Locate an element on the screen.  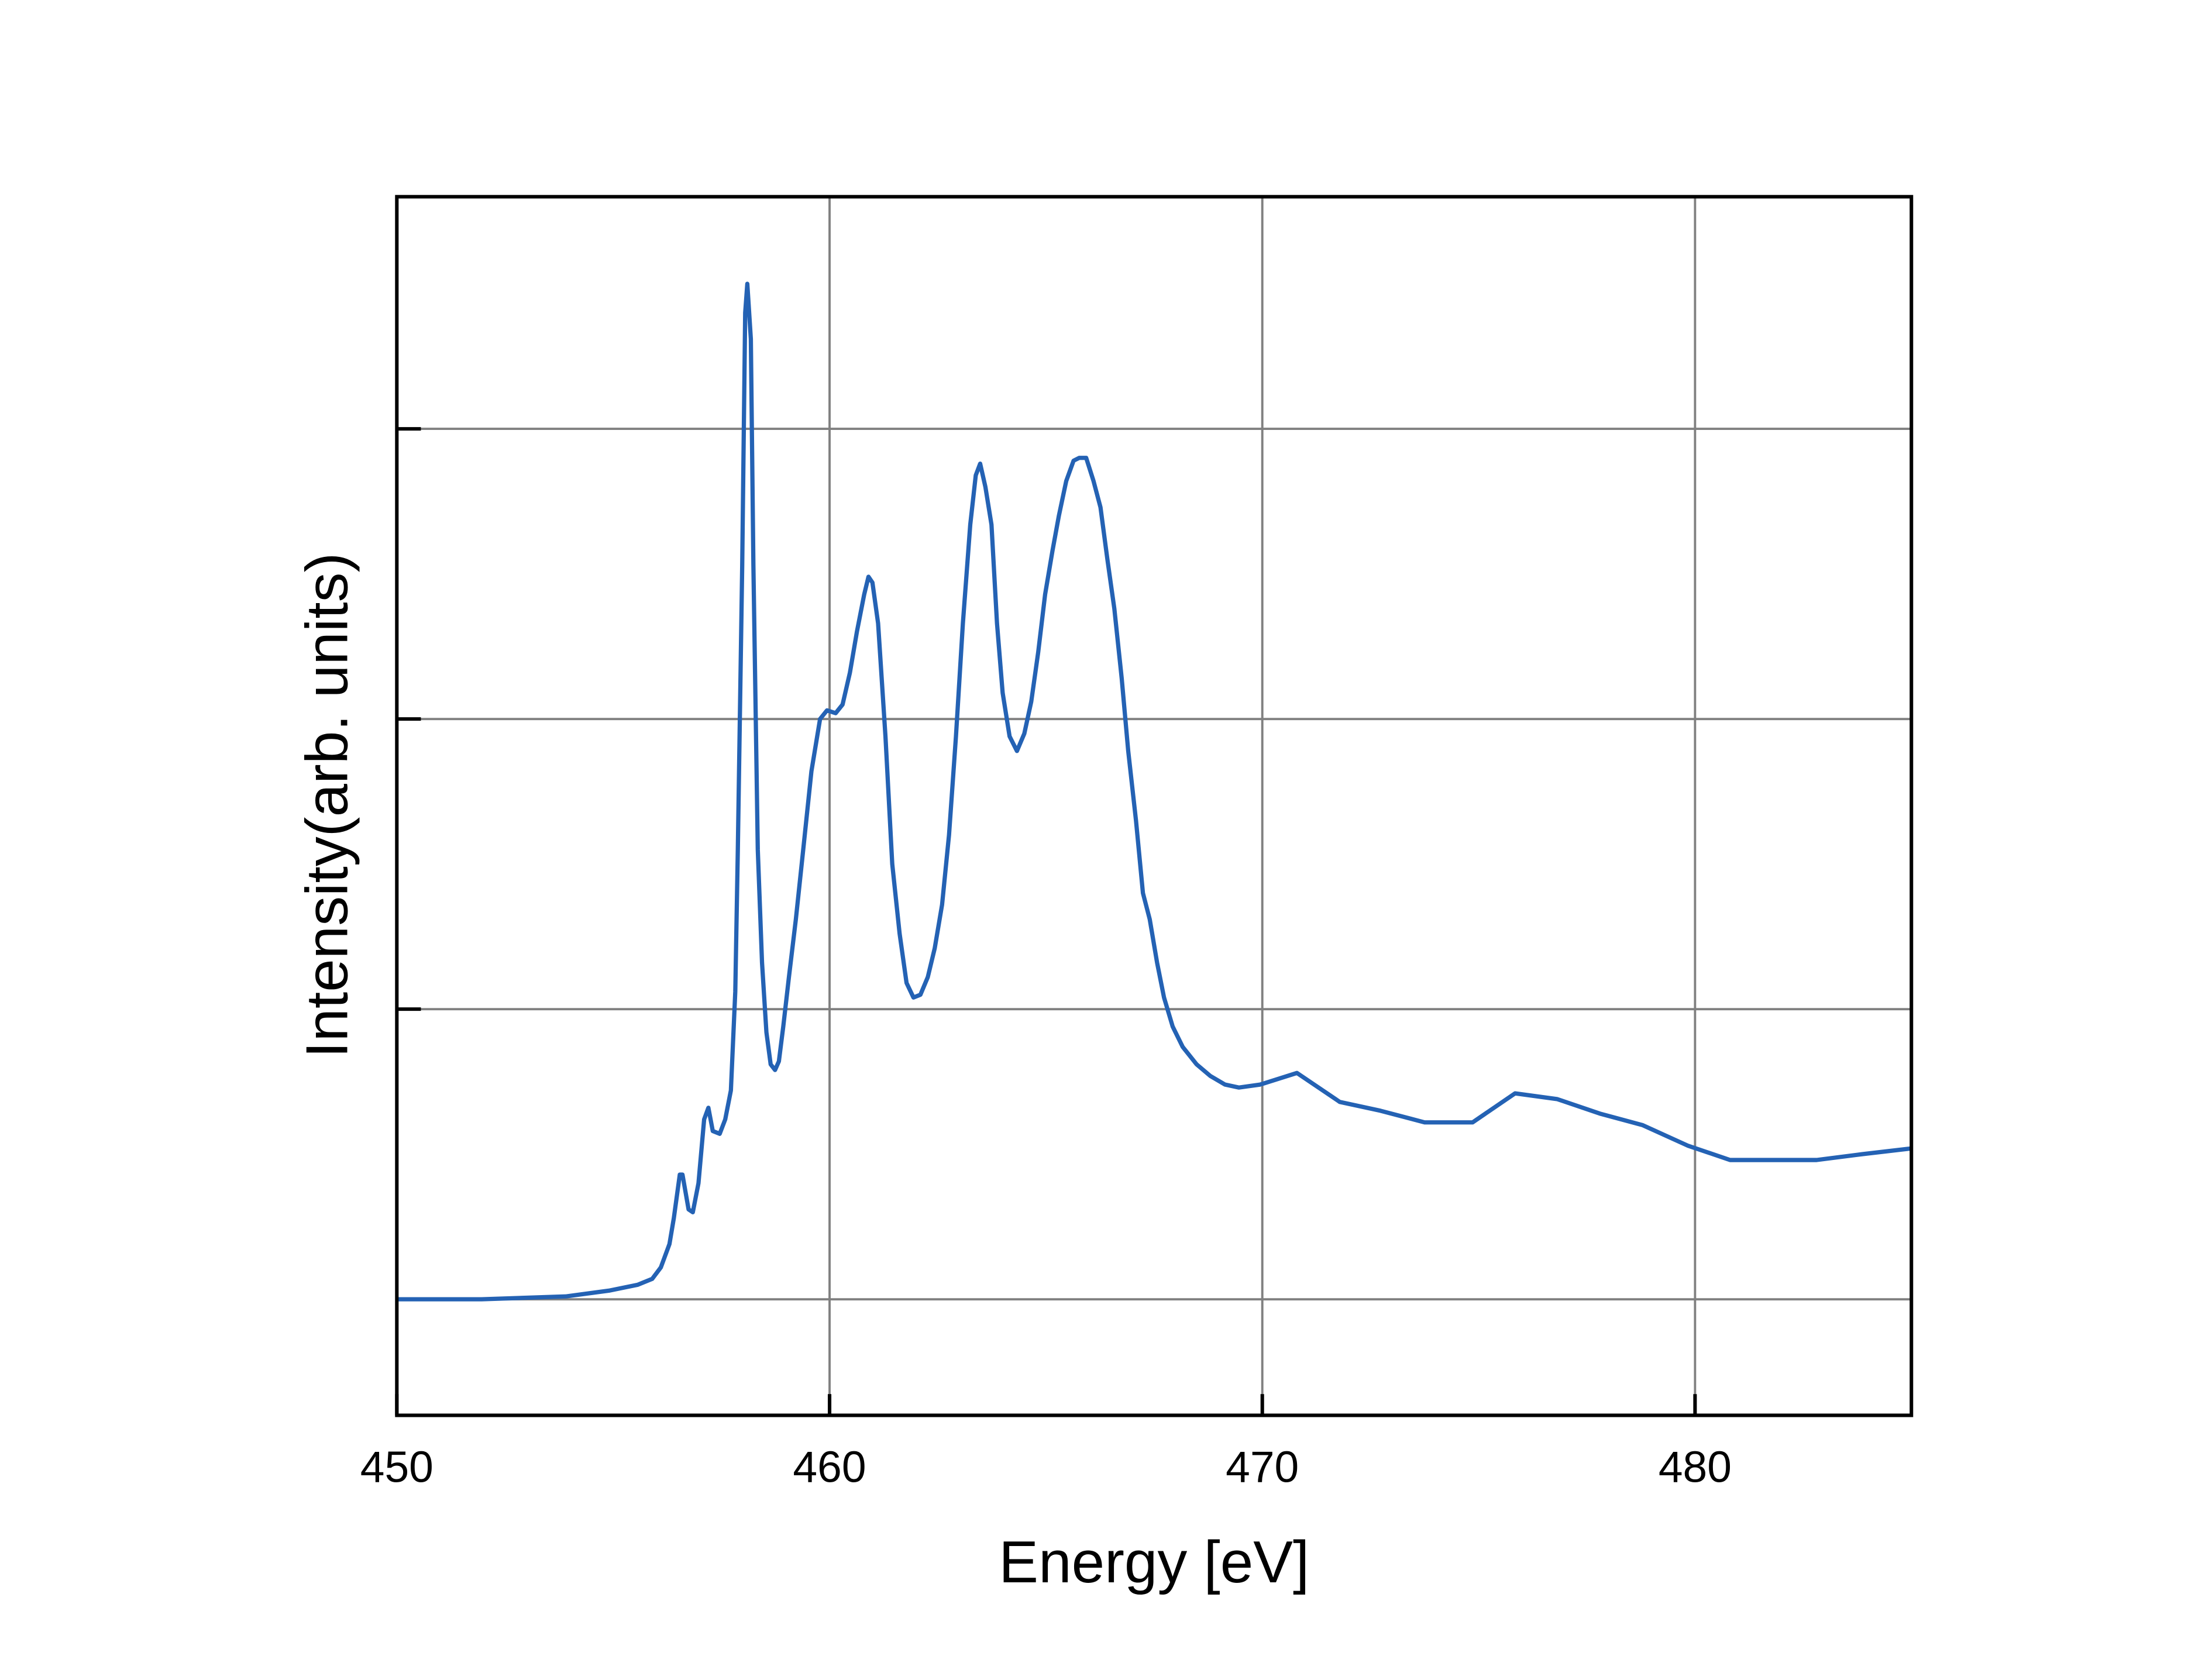
x-tick-labels: 450 460 470 480 is located at coordinates (1046, 1466).